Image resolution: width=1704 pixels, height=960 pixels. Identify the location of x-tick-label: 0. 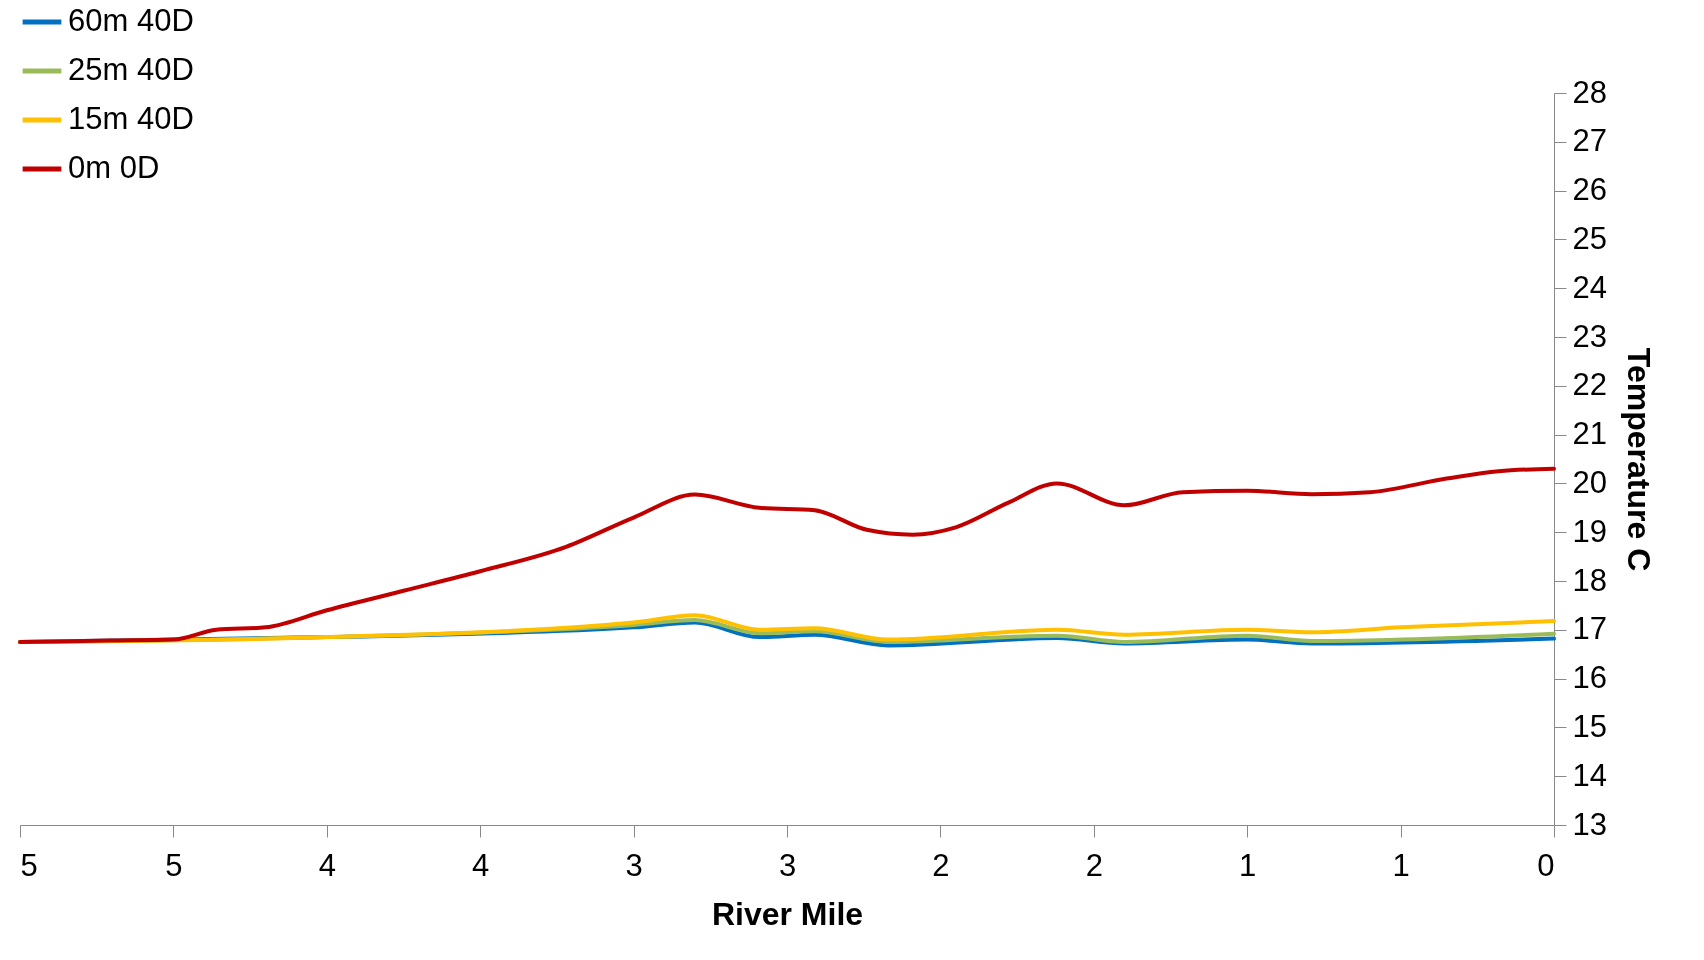
(1546, 865).